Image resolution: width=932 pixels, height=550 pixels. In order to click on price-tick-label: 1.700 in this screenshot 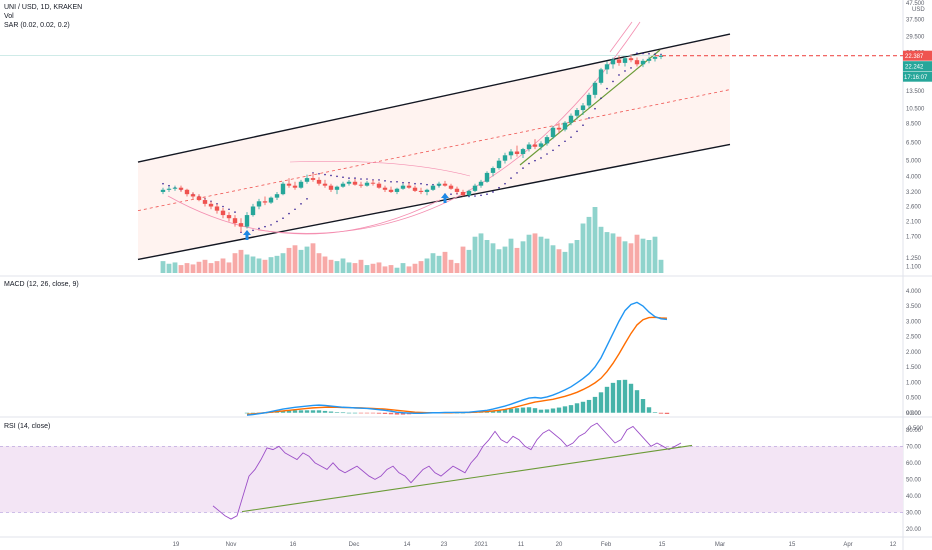, I will do `click(914, 237)`.